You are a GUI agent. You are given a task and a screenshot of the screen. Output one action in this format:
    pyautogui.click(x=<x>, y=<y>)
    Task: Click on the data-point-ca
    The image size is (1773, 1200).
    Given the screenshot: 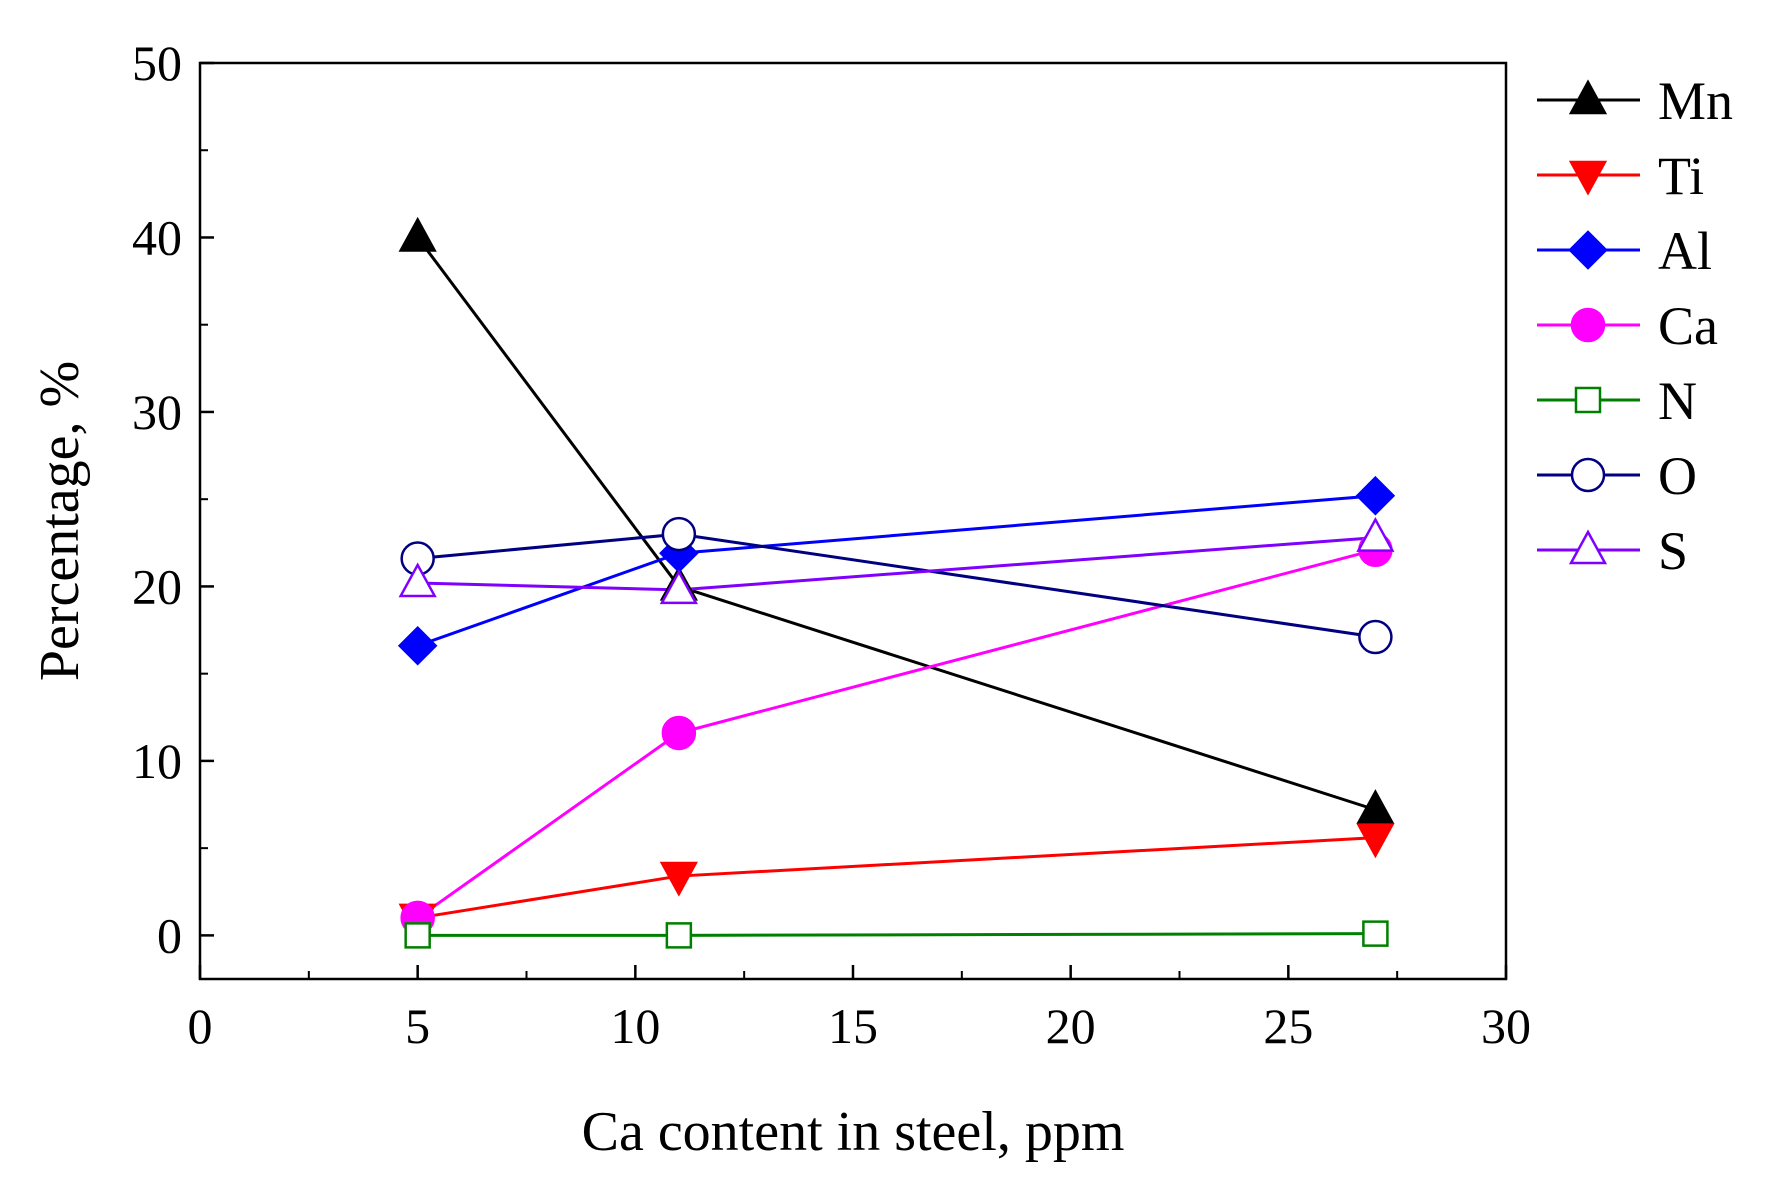 What is the action you would take?
    pyautogui.click(x=679, y=733)
    